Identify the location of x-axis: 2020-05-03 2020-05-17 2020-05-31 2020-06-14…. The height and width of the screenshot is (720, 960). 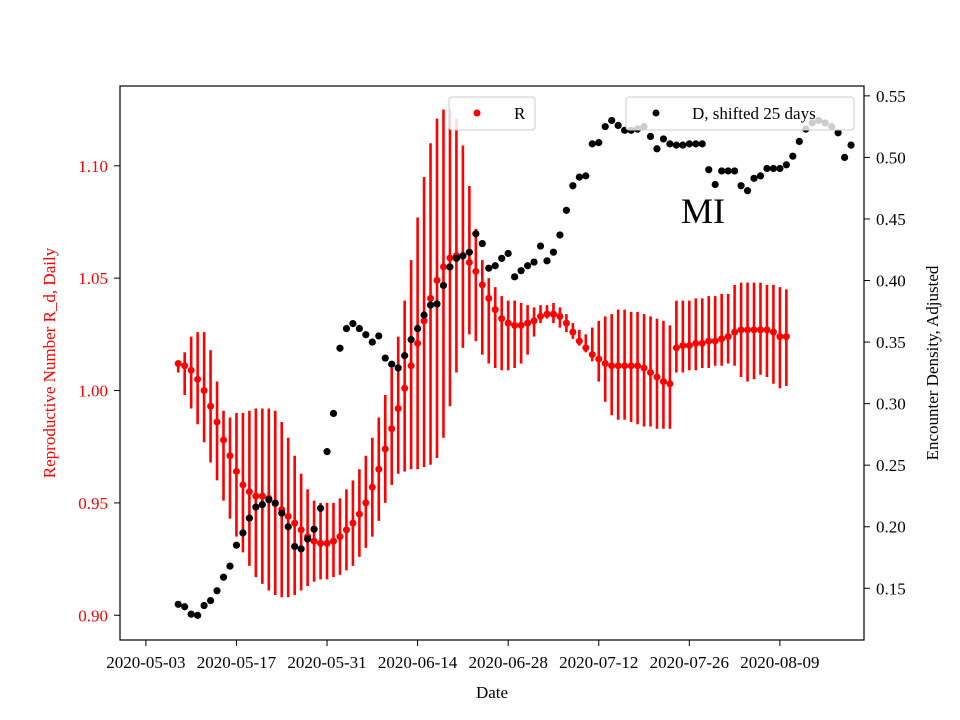
(463, 656).